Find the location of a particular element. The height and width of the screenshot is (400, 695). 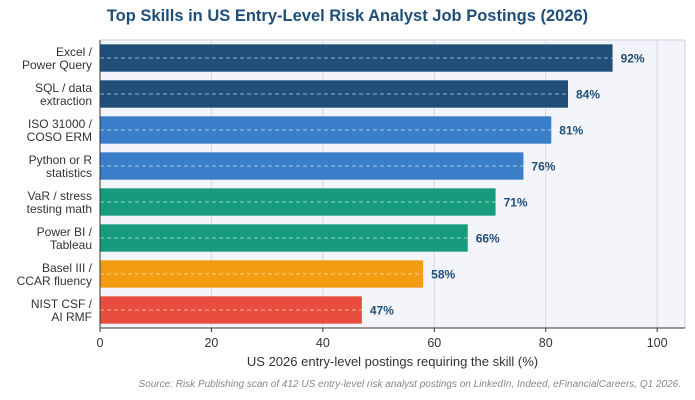

category-label: Power BI / is located at coordinates (65, 232).